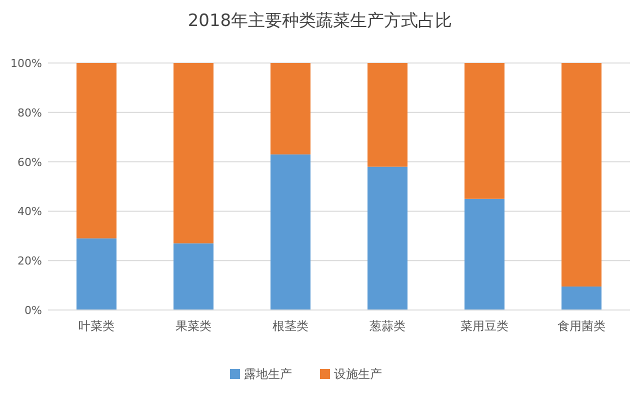 The width and height of the screenshot is (640, 399). Describe the element at coordinates (320, 21) in the screenshot. I see `chart-title: 2018年主要种类蔬菜生产方式占比` at that location.